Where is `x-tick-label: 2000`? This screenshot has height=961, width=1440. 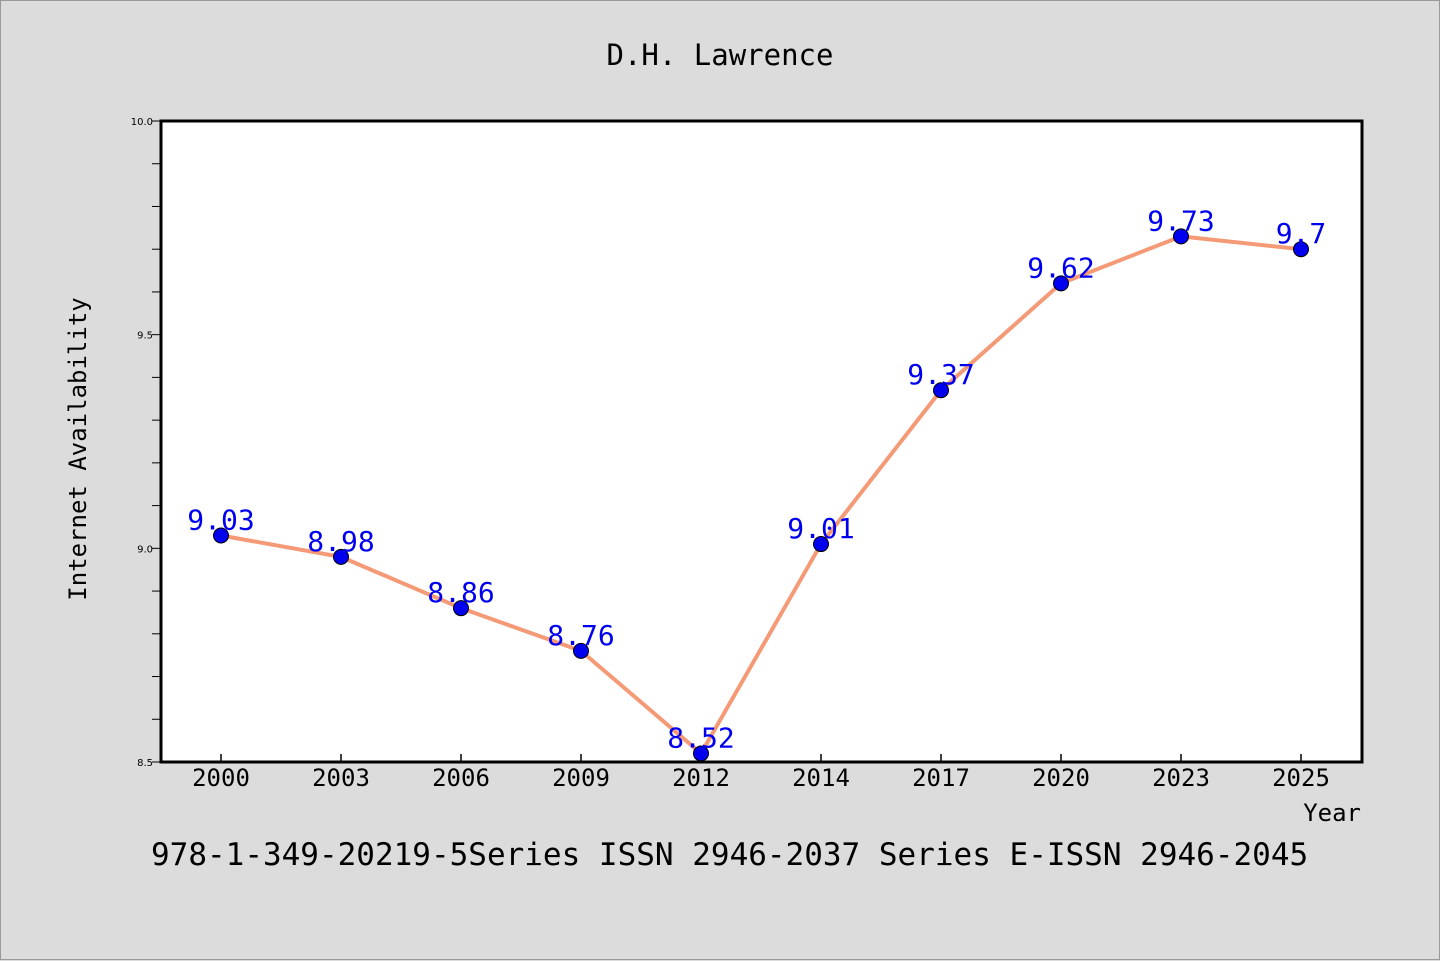 x-tick-label: 2000 is located at coordinates (221, 778).